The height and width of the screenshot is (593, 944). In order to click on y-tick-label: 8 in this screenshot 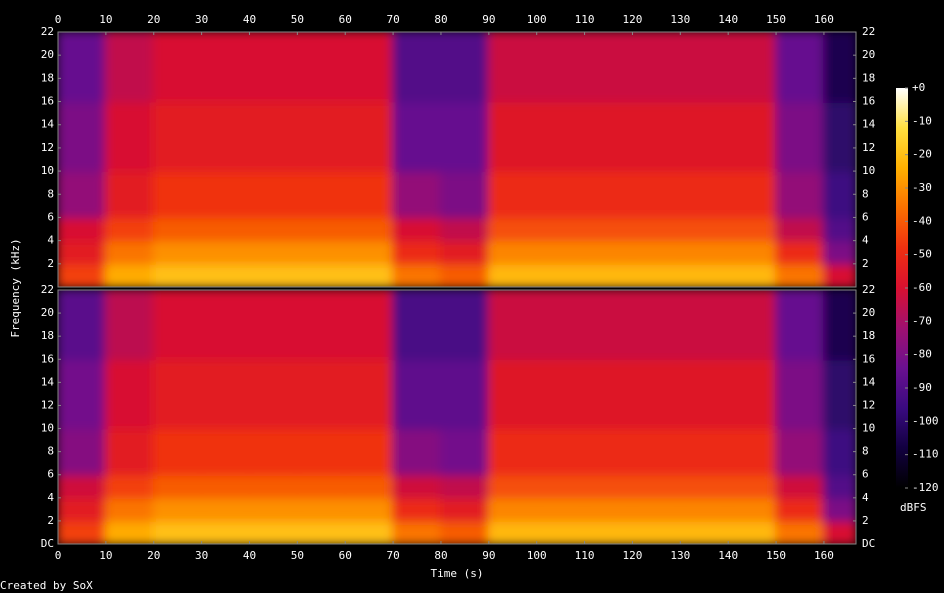, I will do `click(50, 193)`.